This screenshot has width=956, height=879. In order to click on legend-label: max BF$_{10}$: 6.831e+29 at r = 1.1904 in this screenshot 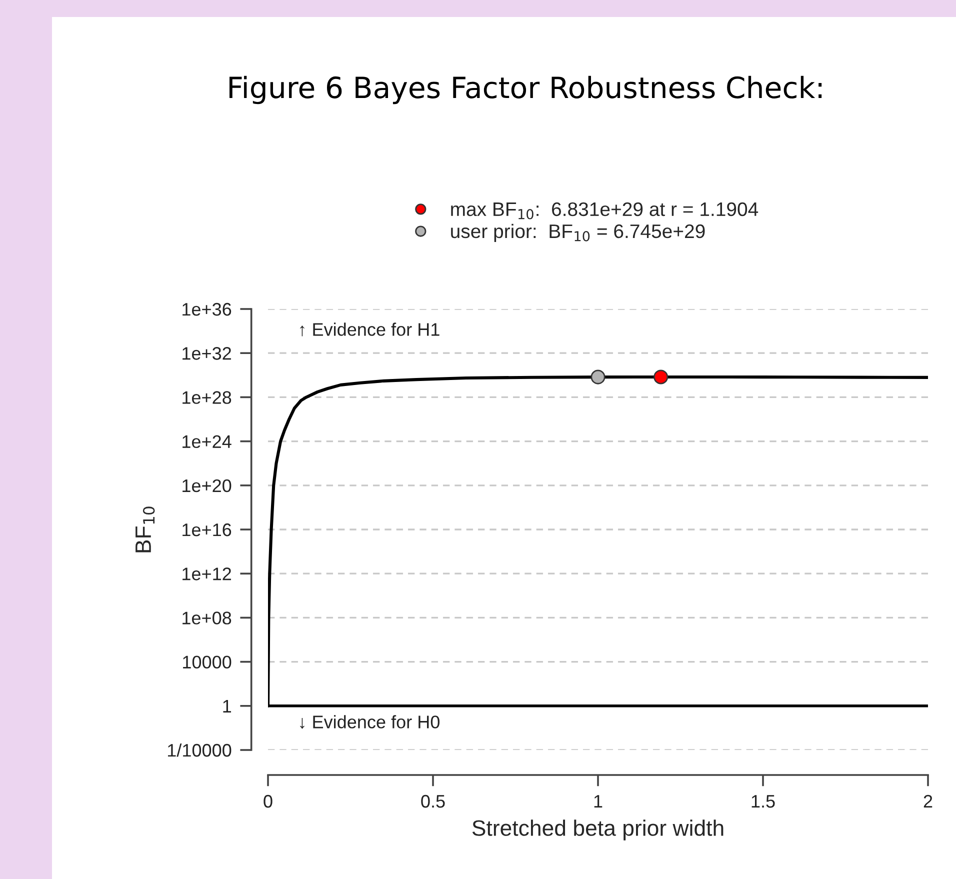, I will do `click(604, 211)`.